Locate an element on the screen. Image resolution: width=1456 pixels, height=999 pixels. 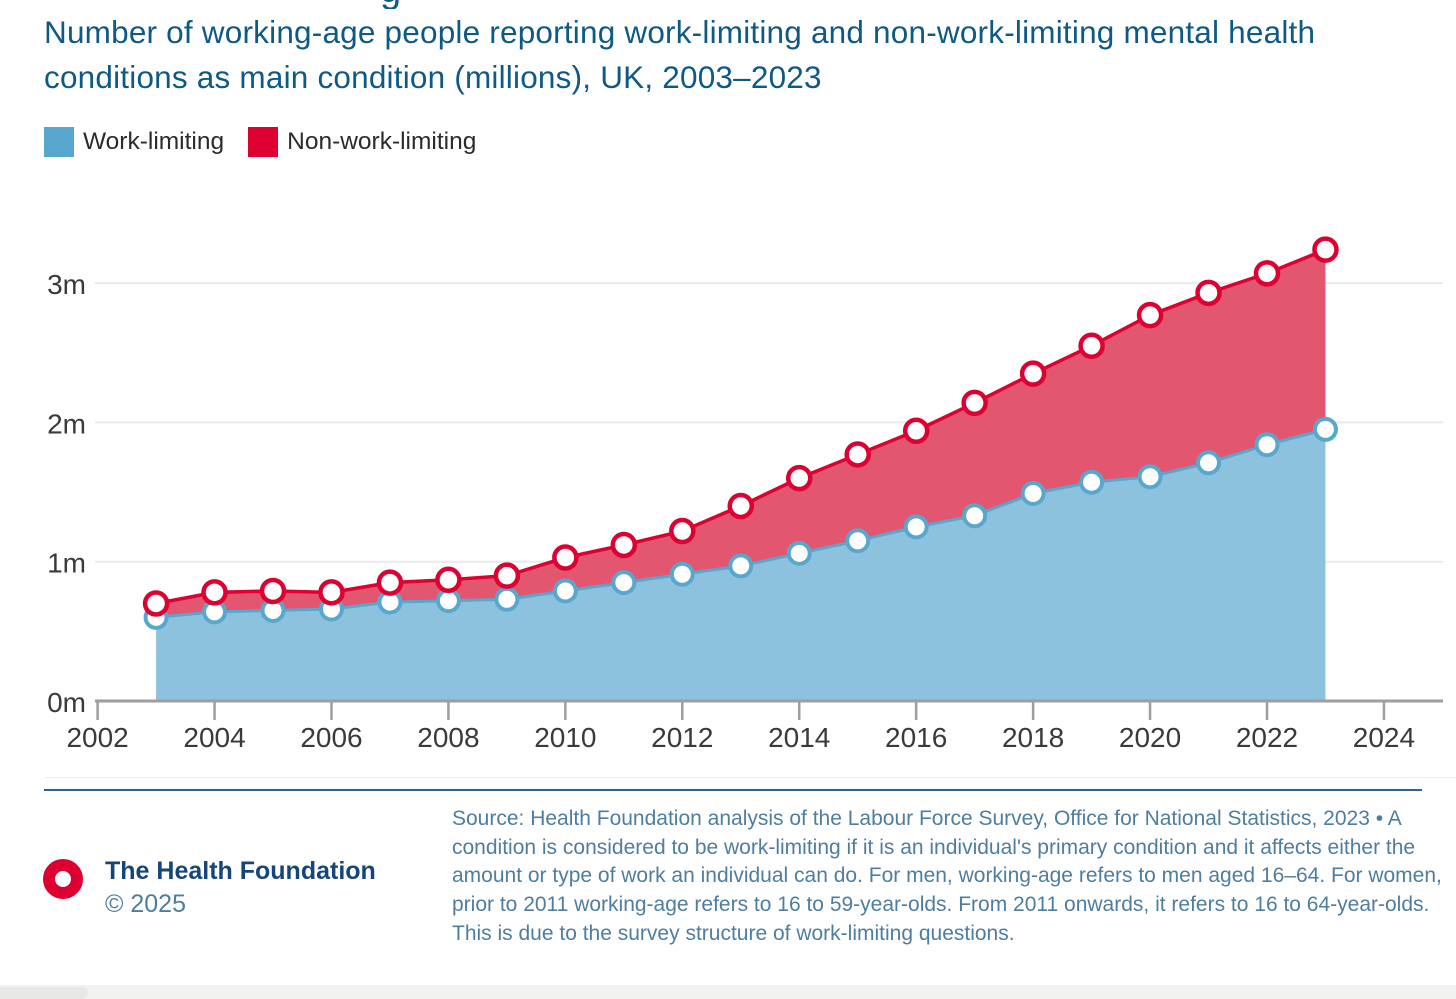
data-point-total-2017 is located at coordinates (974, 403).